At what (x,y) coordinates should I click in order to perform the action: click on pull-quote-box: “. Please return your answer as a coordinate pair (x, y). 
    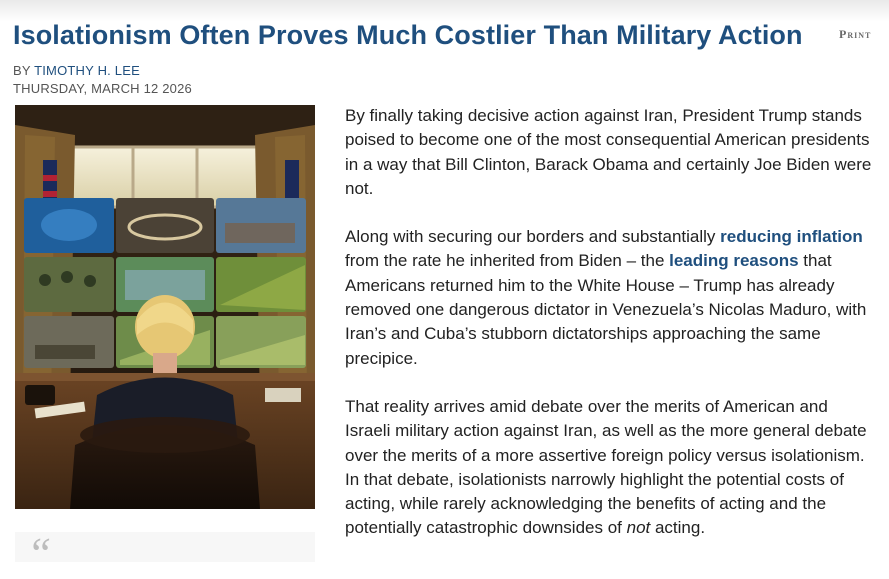
    Looking at the image, I should click on (165, 553).